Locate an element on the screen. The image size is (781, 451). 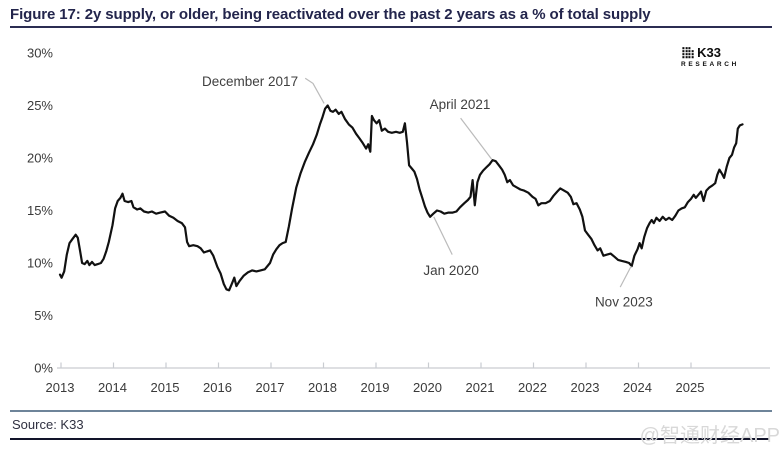
watermark-text: @智通财经APP is located at coordinates (709, 436).